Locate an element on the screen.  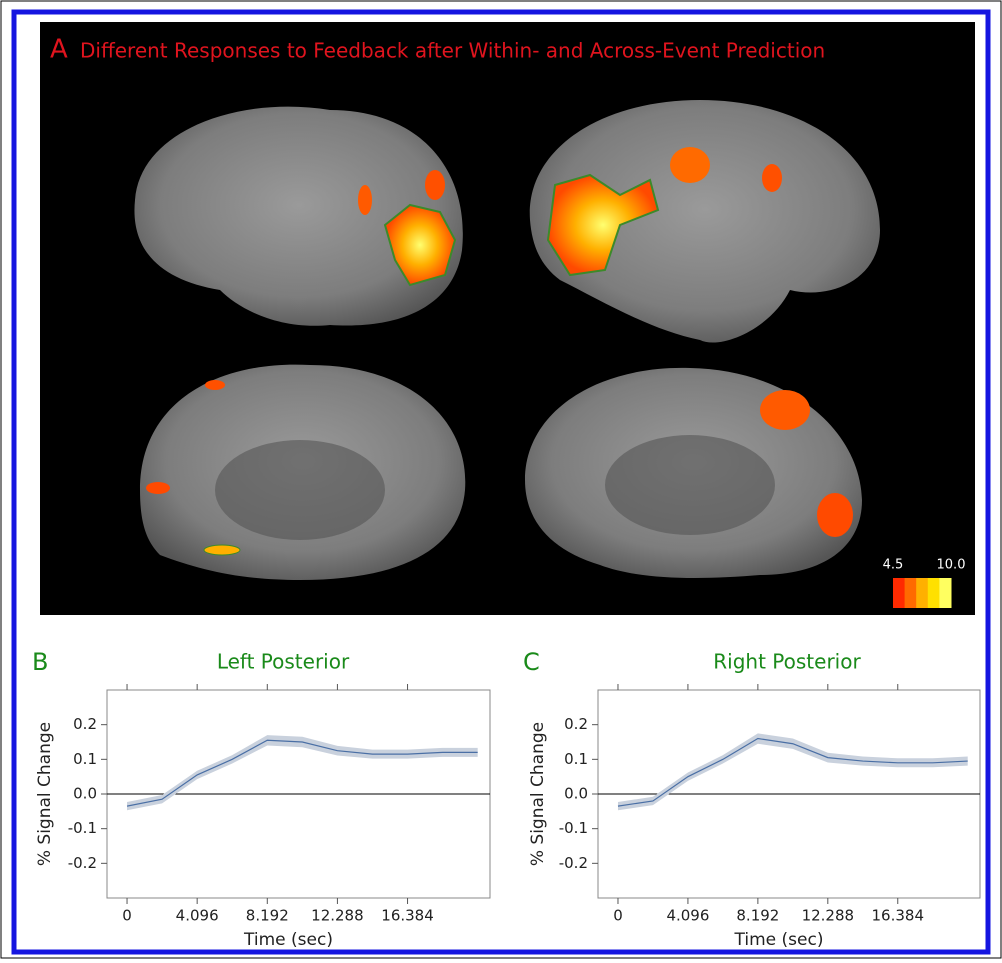
panel-label: B is located at coordinates (40, 662).